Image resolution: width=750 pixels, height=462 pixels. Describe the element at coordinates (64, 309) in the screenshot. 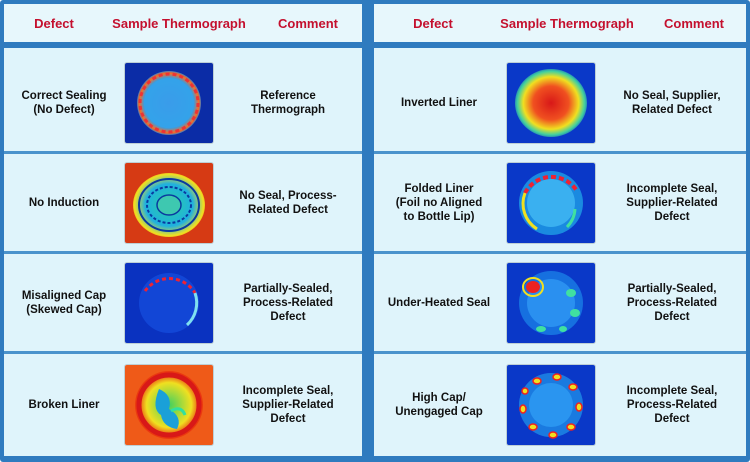

I see `defect-label: (Skewed Cap)` at that location.